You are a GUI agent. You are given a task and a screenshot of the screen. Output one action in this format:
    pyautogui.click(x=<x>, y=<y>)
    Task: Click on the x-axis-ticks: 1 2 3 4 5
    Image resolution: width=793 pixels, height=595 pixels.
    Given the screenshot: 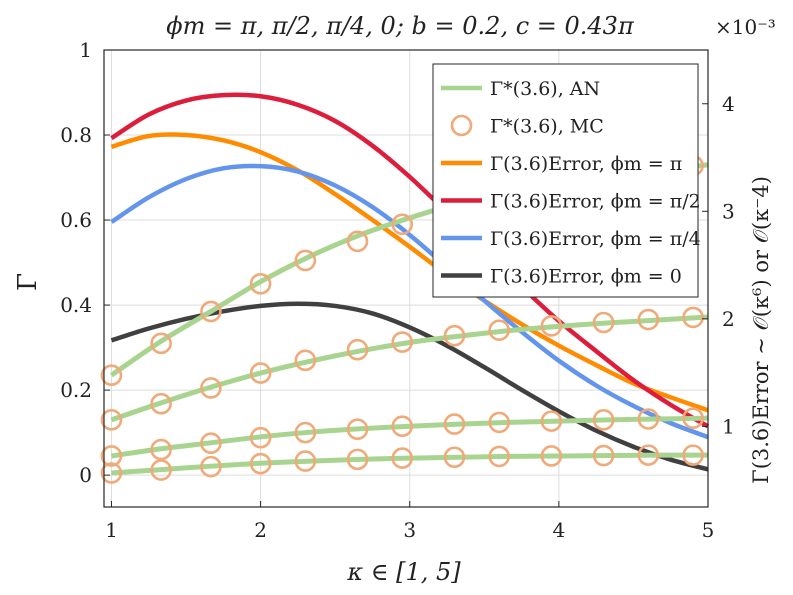 What is the action you would take?
    pyautogui.click(x=409, y=521)
    